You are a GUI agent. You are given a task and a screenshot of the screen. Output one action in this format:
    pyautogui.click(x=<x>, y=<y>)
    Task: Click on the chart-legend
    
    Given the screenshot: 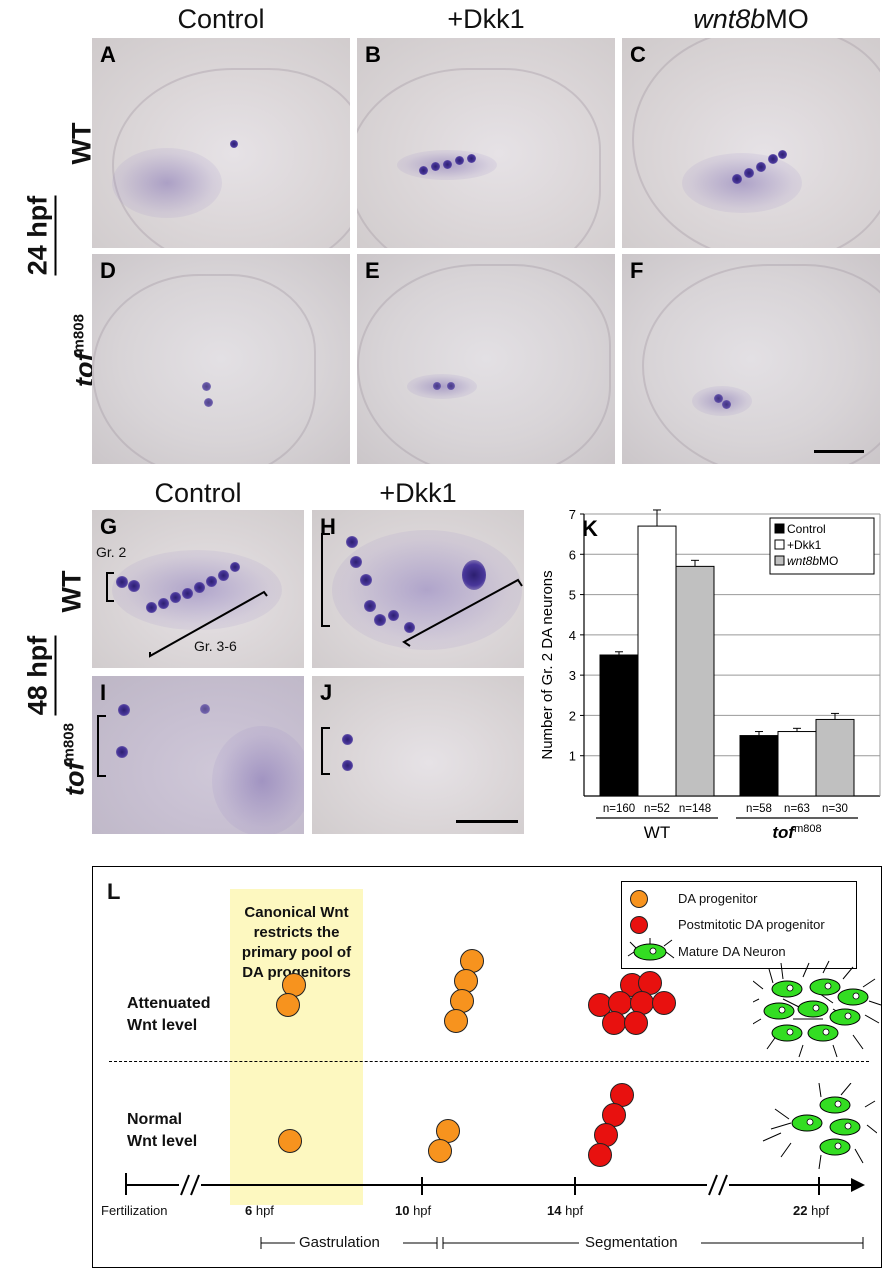 What is the action you would take?
    pyautogui.click(x=822, y=546)
    